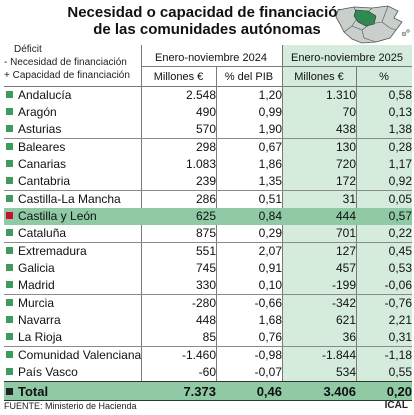 The height and width of the screenshot is (415, 414). What do you see at coordinates (319, 77) in the screenshot?
I see `col-header-millones-2025: Millones €` at bounding box center [319, 77].